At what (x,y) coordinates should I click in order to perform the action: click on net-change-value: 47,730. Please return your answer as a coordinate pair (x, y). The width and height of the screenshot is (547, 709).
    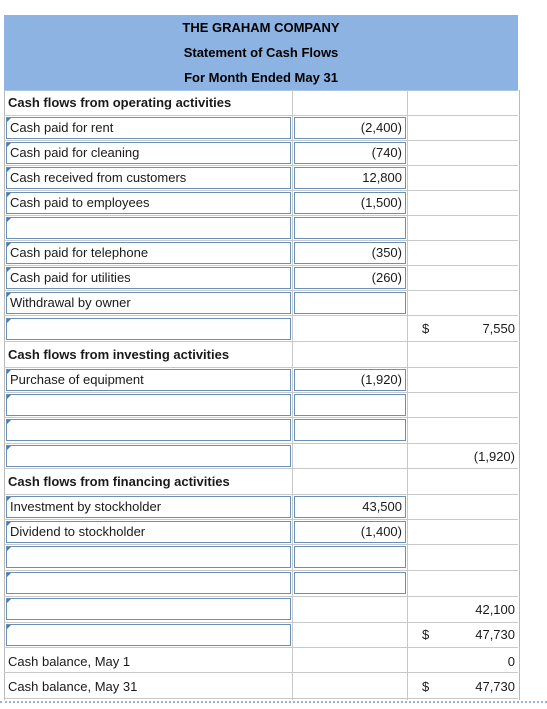
    Looking at the image, I should click on (495, 634).